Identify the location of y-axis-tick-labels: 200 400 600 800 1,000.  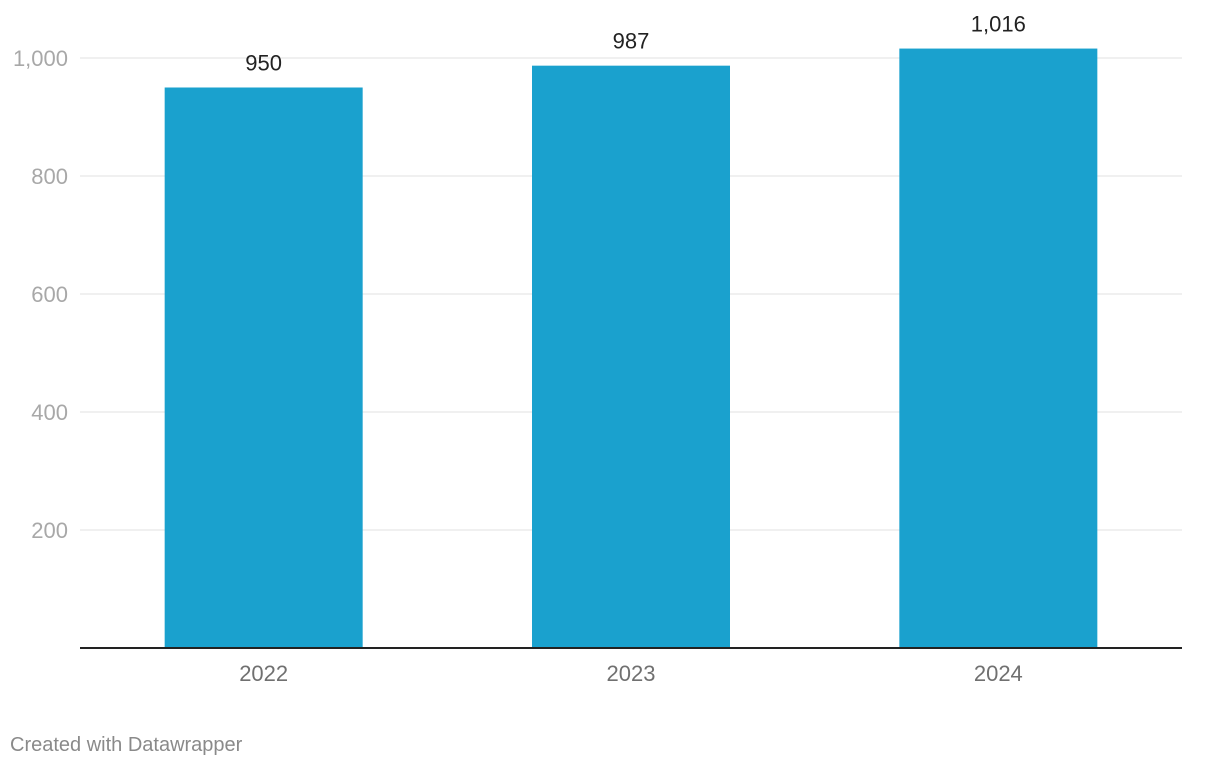
(40, 294).